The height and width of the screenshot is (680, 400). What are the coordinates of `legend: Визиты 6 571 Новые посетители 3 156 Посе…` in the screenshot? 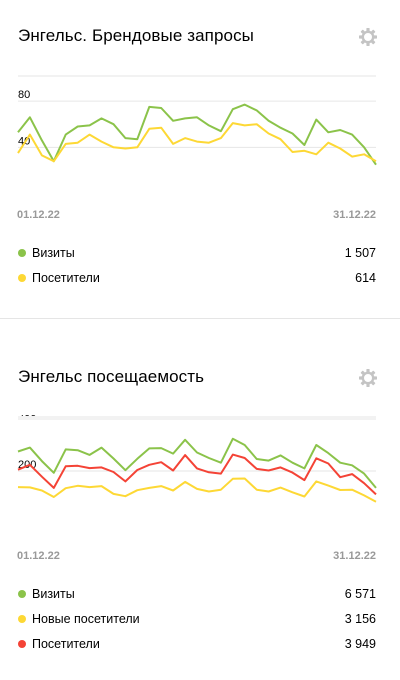 It's located at (197, 623).